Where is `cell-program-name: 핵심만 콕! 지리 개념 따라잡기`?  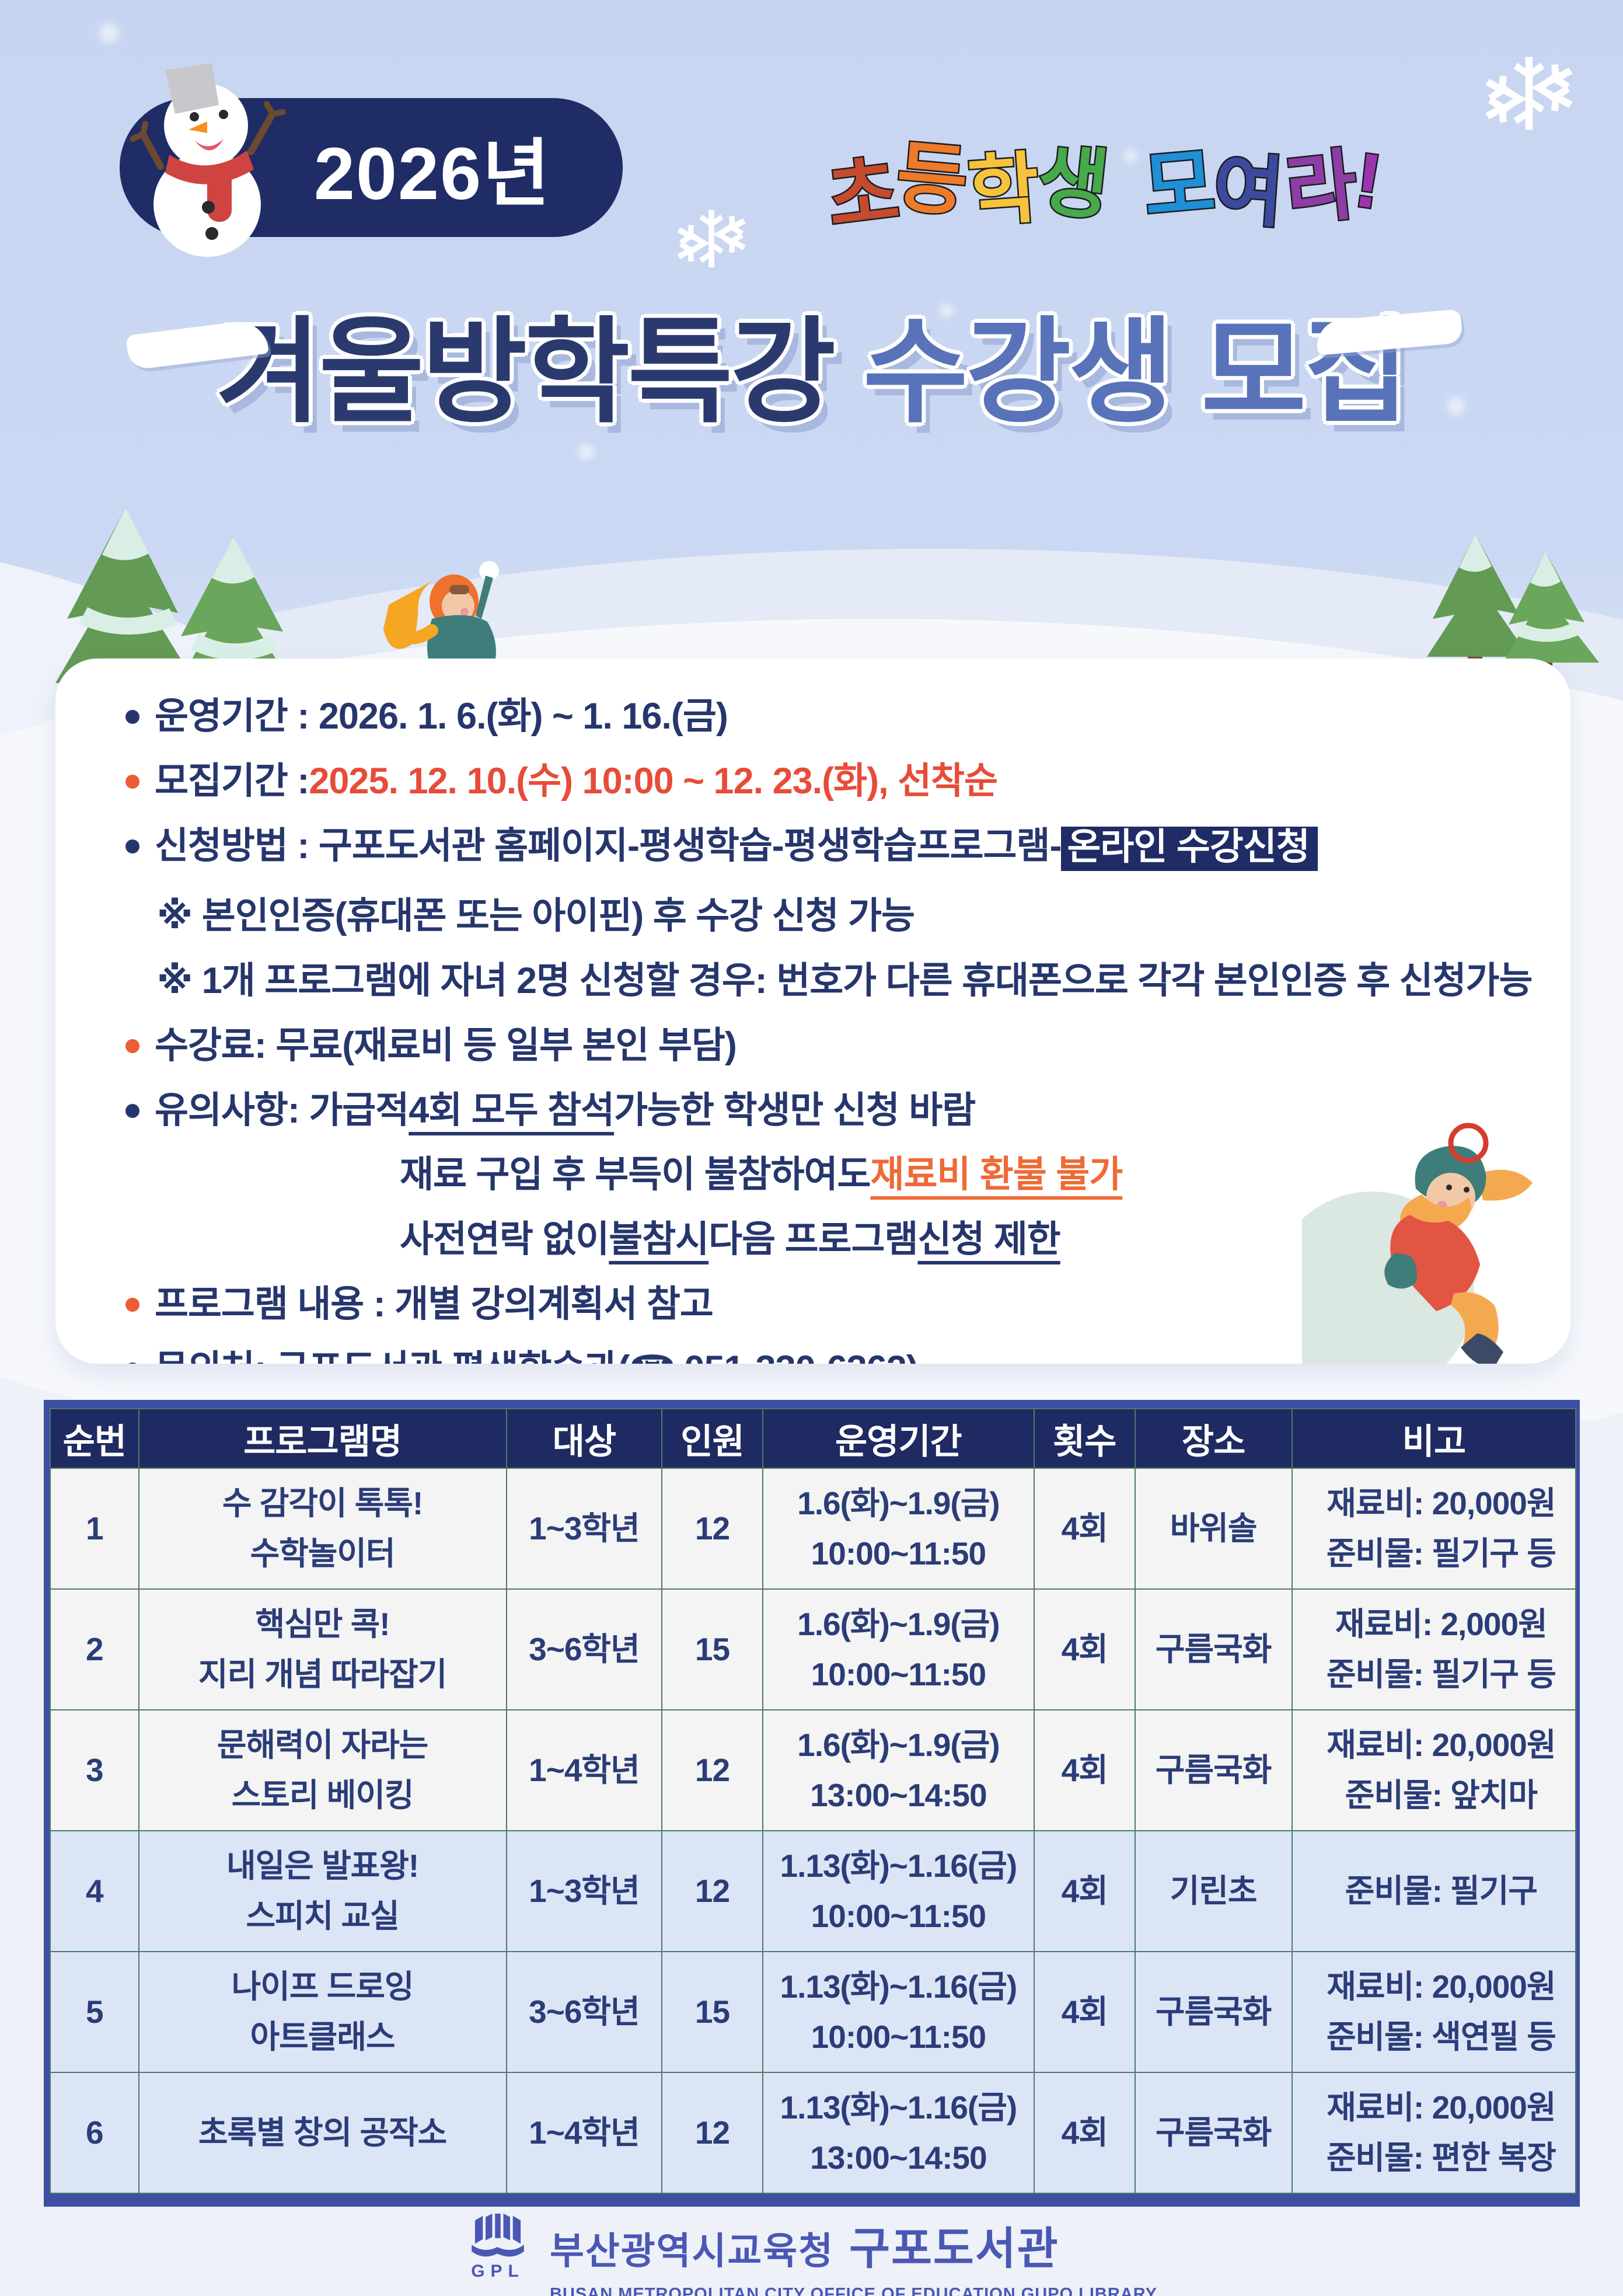
cell-program-name: 핵심만 콕! 지리 개념 따라잡기 is located at coordinates (322, 1649).